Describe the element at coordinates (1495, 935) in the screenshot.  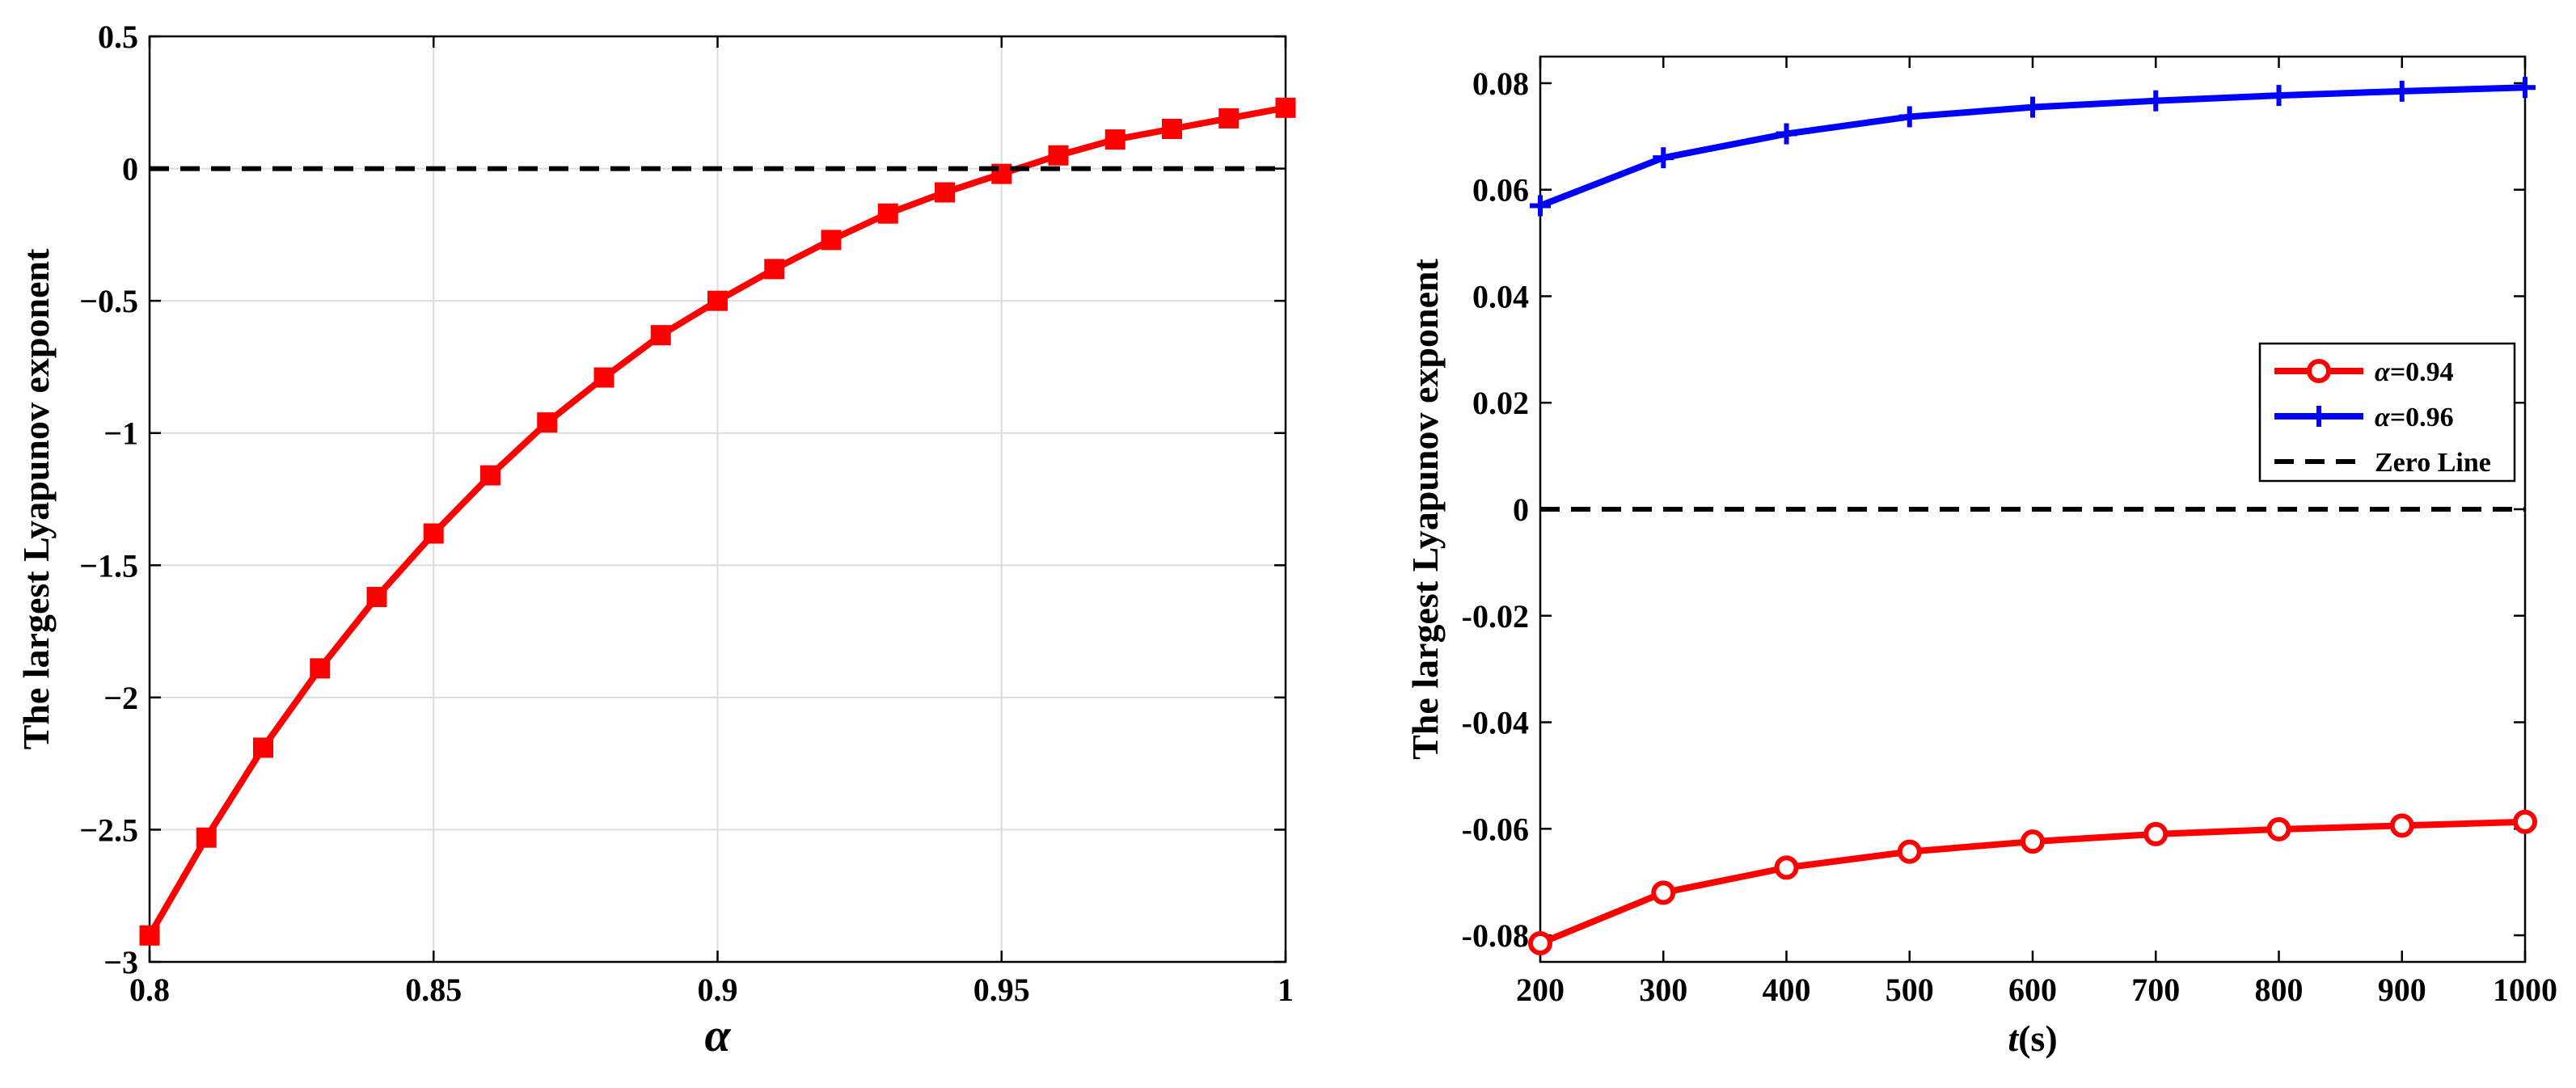
I see `y-tick-label: -0.08` at that location.